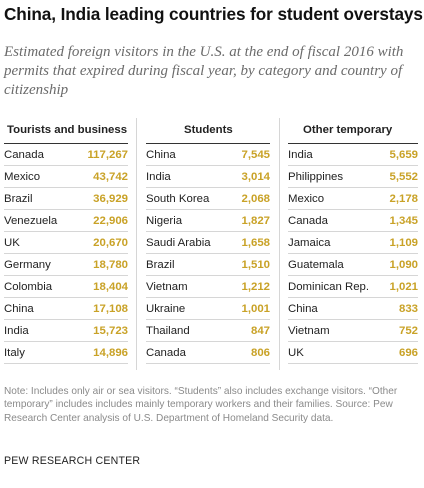 The width and height of the screenshot is (424, 488). Describe the element at coordinates (255, 242) in the screenshot. I see `overstay-value: 1,658` at that location.